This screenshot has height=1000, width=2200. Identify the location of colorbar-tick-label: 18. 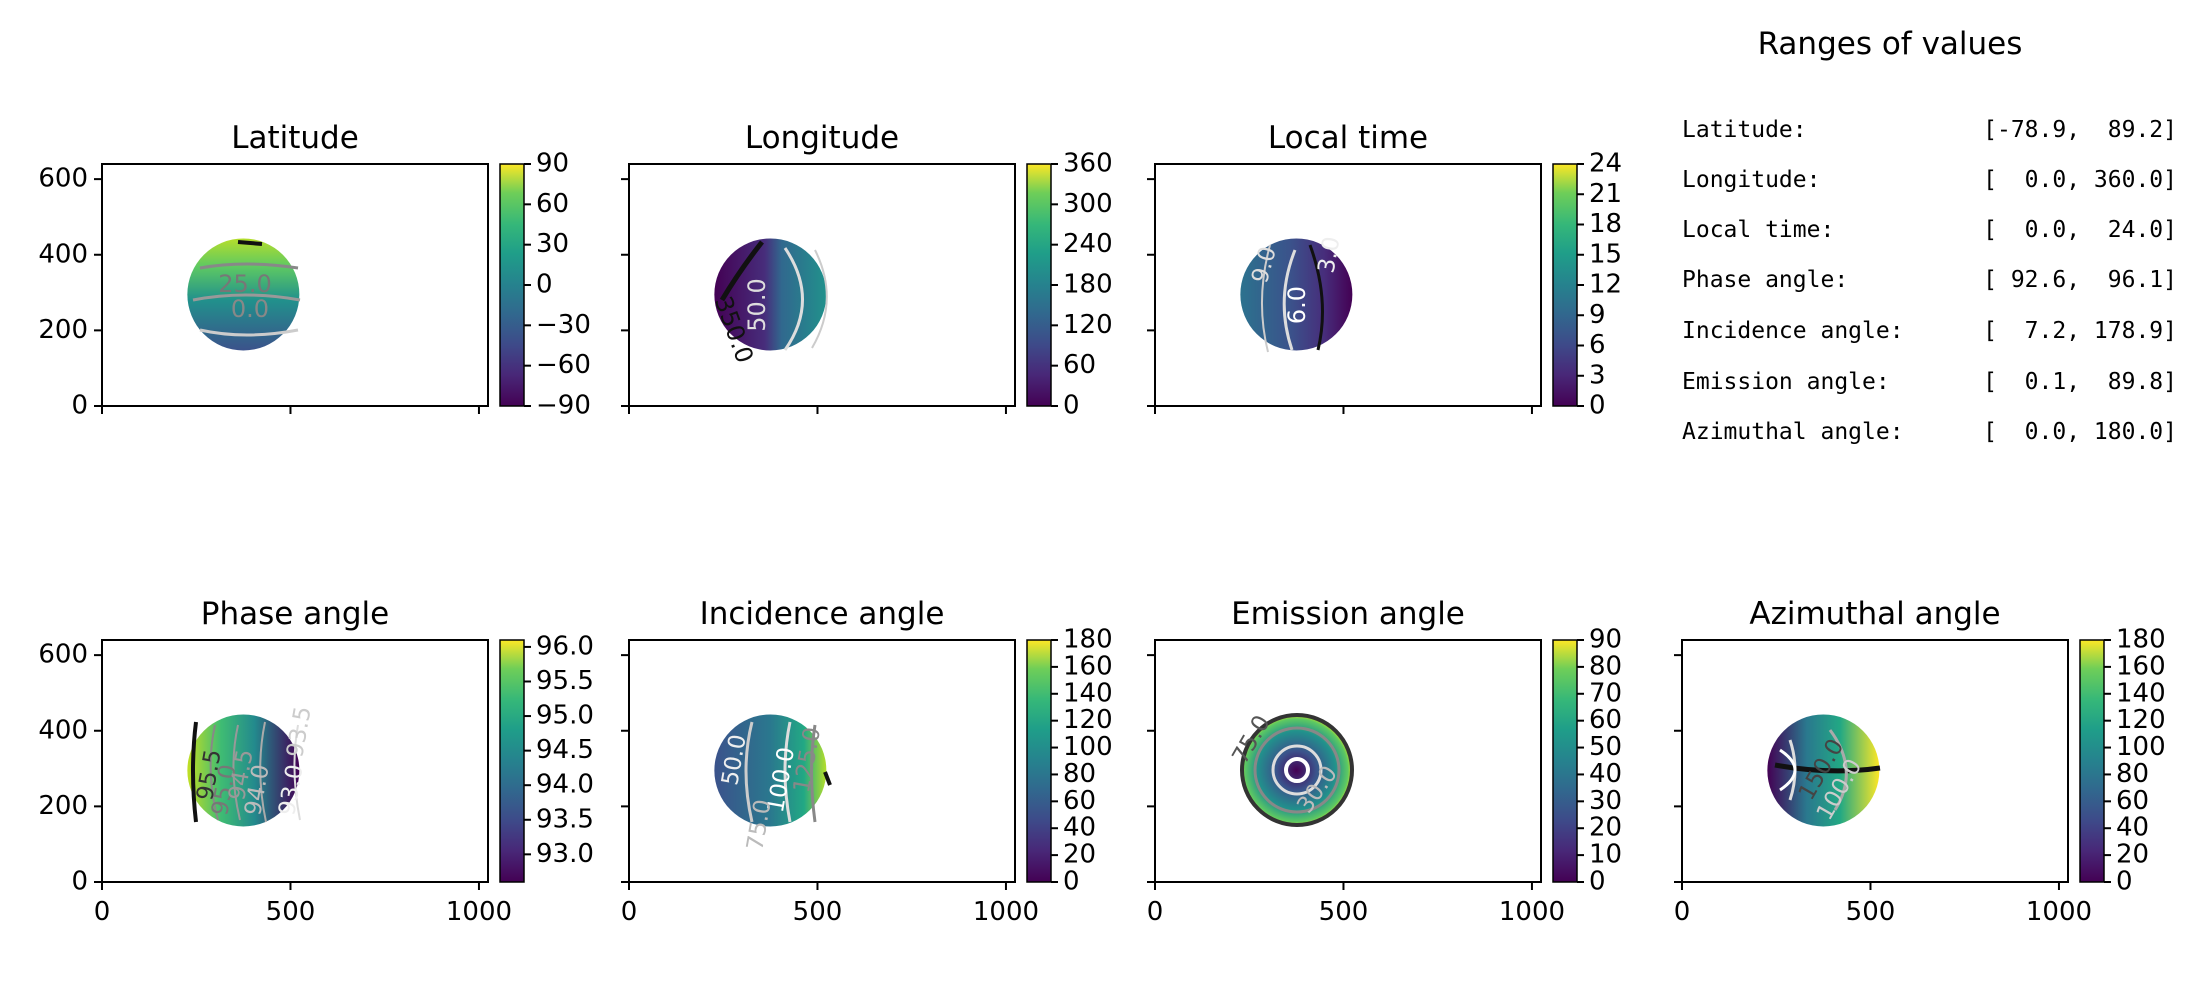
(1605, 224).